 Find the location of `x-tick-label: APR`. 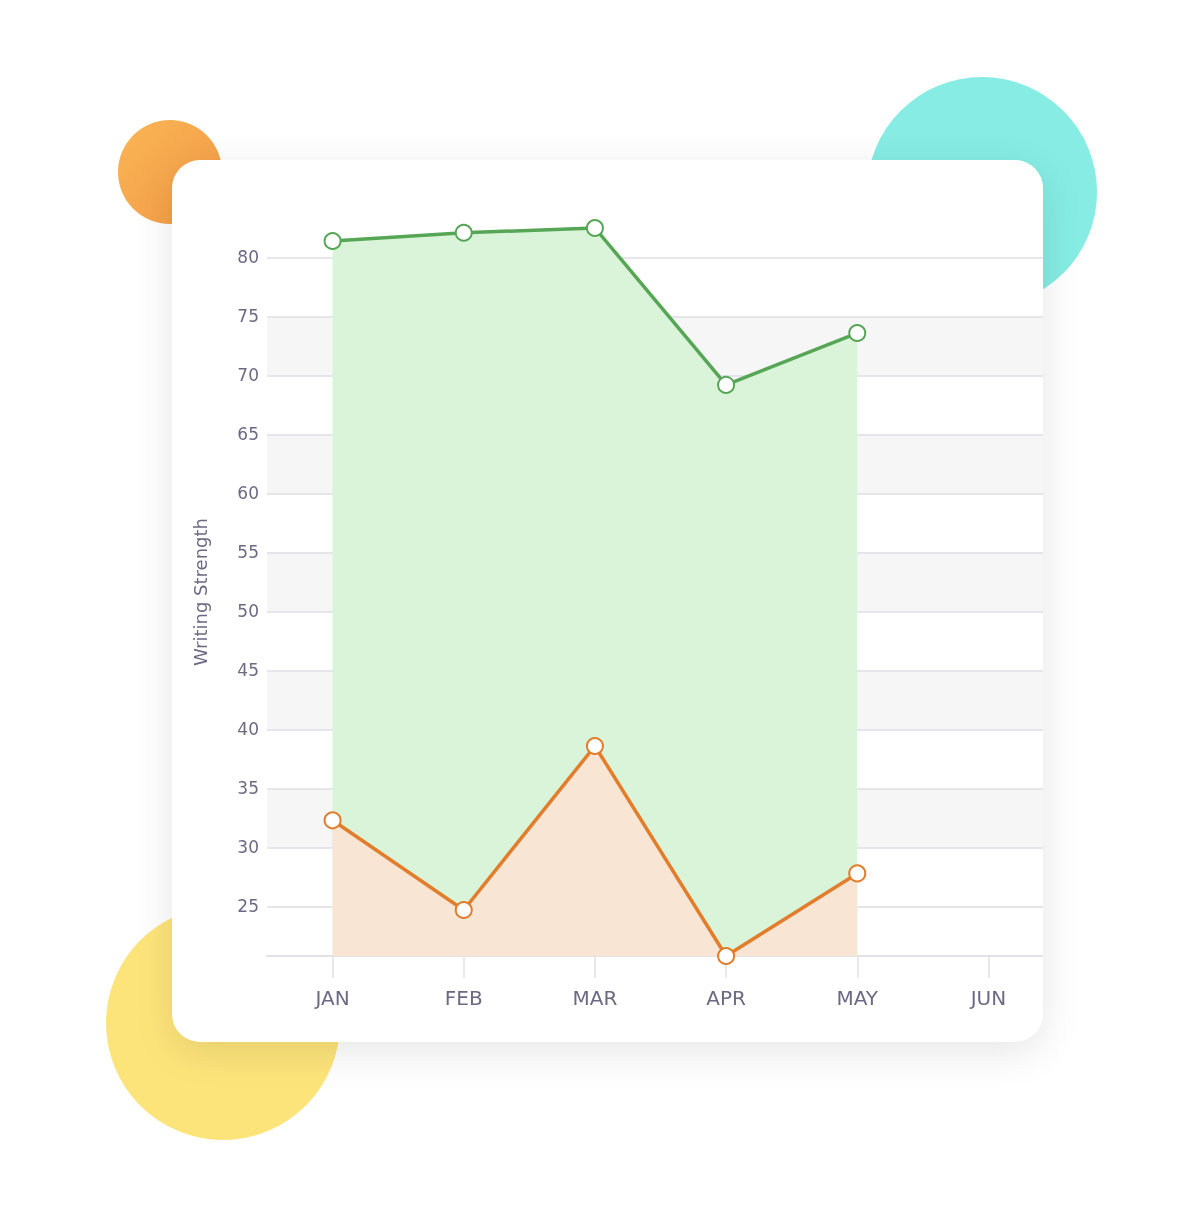

x-tick-label: APR is located at coordinates (726, 998).